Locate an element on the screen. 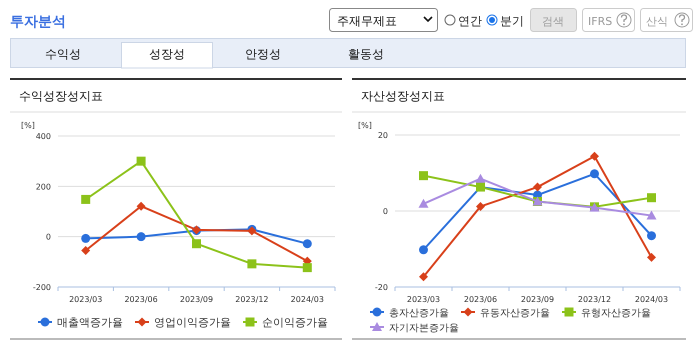 The width and height of the screenshot is (697, 342). y-tick-label: 200 is located at coordinates (43, 187).